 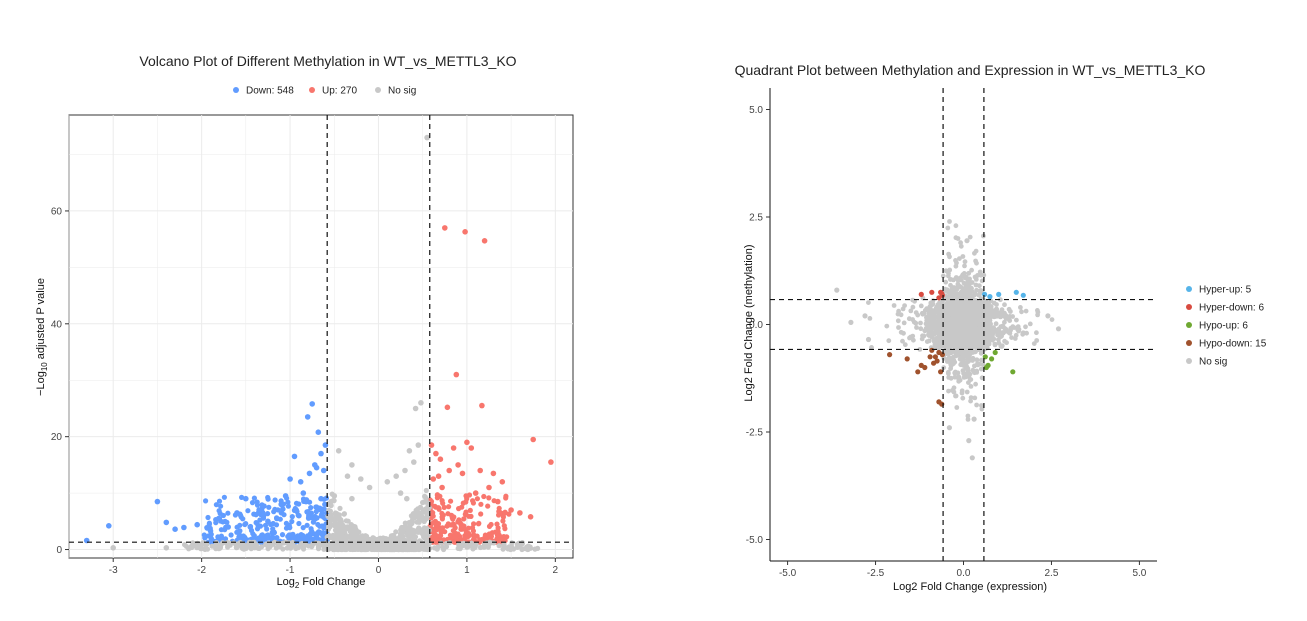 What do you see at coordinates (788, 573) in the screenshot?
I see `quadrant-x-tick-label: -5.0` at bounding box center [788, 573].